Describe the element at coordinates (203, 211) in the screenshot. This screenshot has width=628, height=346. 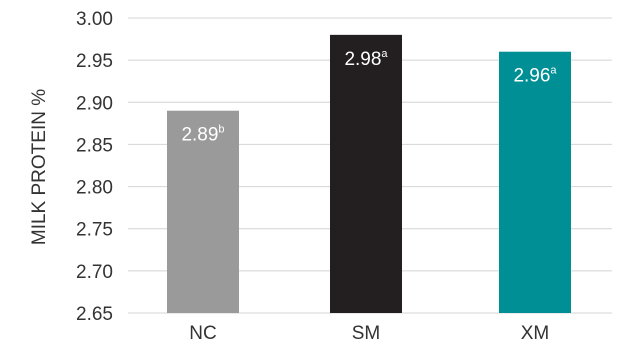
I see `bar-nc` at that location.